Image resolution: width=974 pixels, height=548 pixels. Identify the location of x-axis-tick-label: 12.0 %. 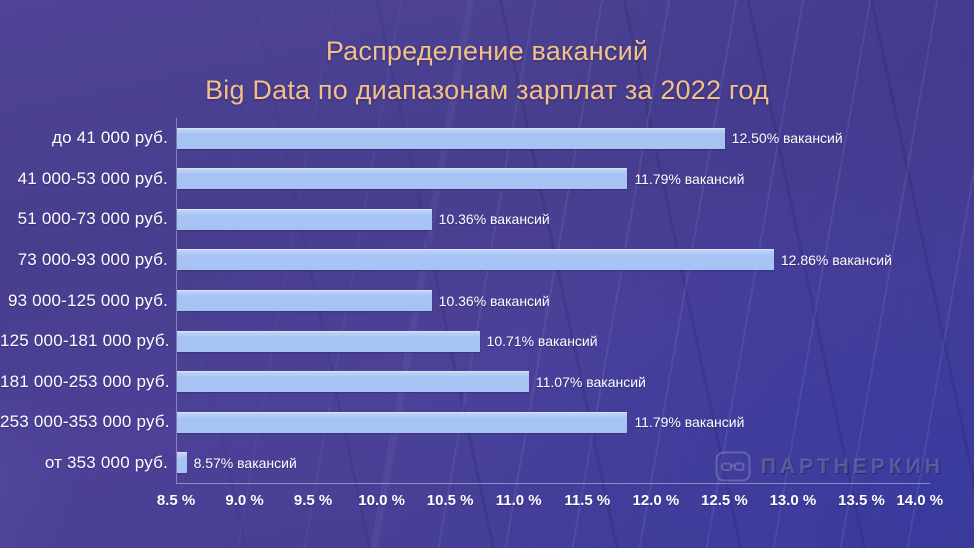
(656, 500).